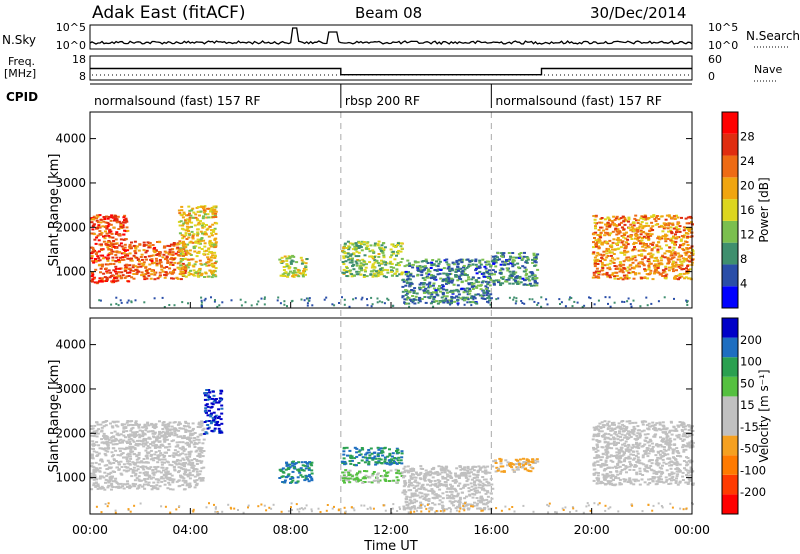  What do you see at coordinates (768, 69) in the screenshot?
I see `nave-label: Nave` at bounding box center [768, 69].